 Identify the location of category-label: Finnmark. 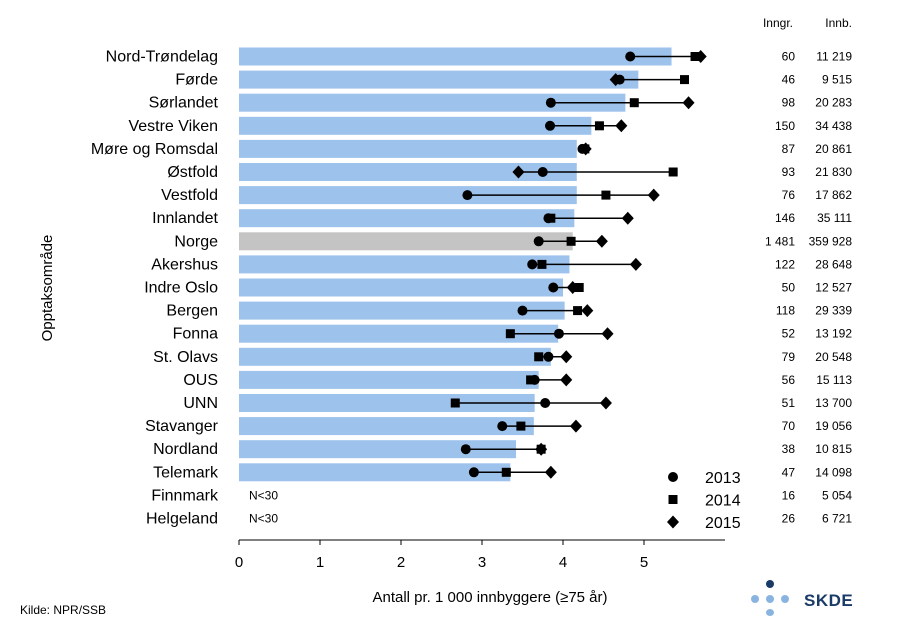
(185, 495).